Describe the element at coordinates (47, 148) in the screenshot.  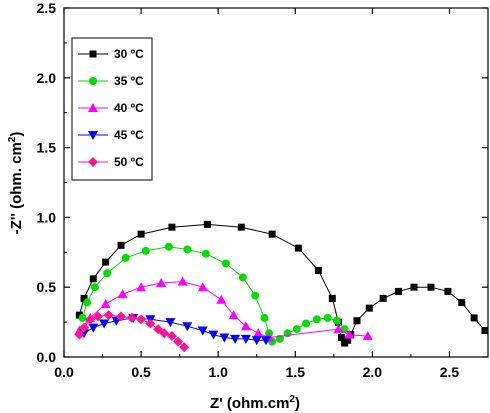
I see `y-tick-label: 1.5` at that location.